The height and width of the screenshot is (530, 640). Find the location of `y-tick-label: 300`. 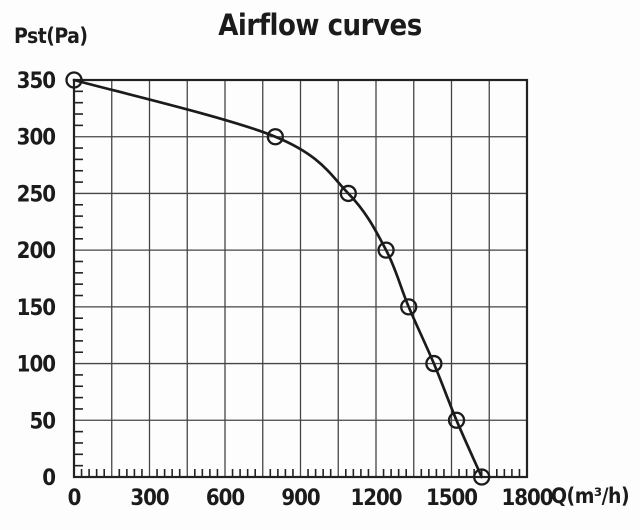

y-tick-label: 300 is located at coordinates (36, 138).